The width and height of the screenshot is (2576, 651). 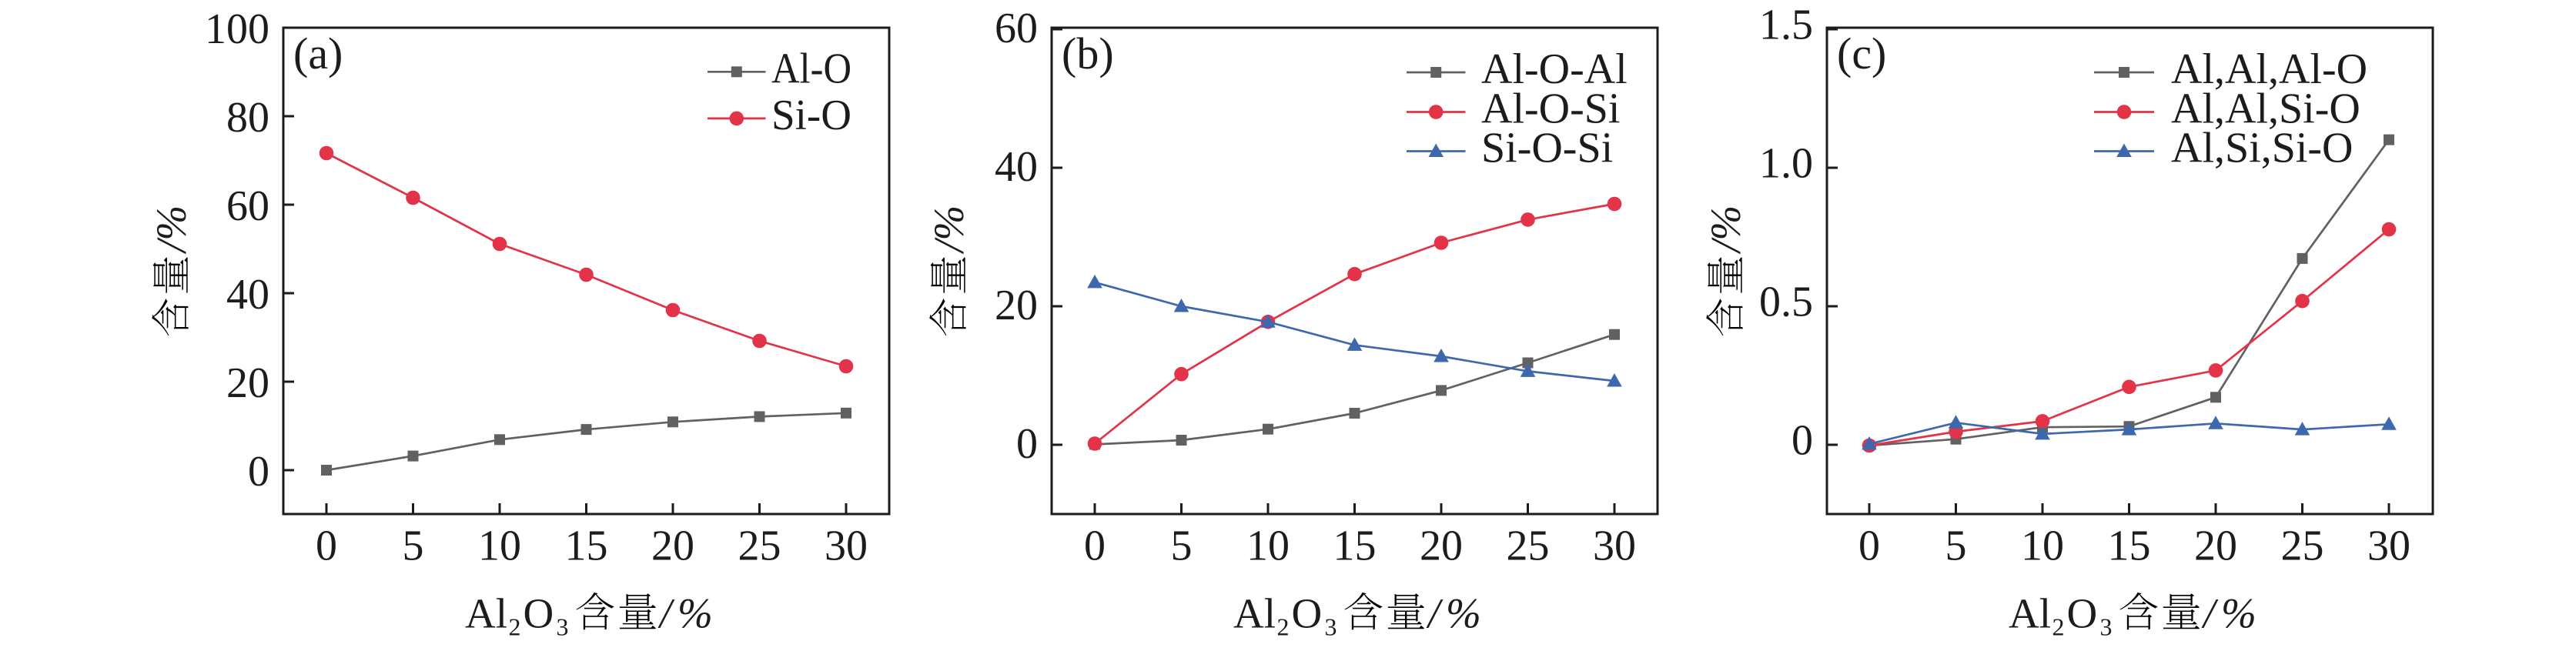 What do you see at coordinates (1551, 109) in the screenshot?
I see `svg-text: Al-O-Si` at bounding box center [1551, 109].